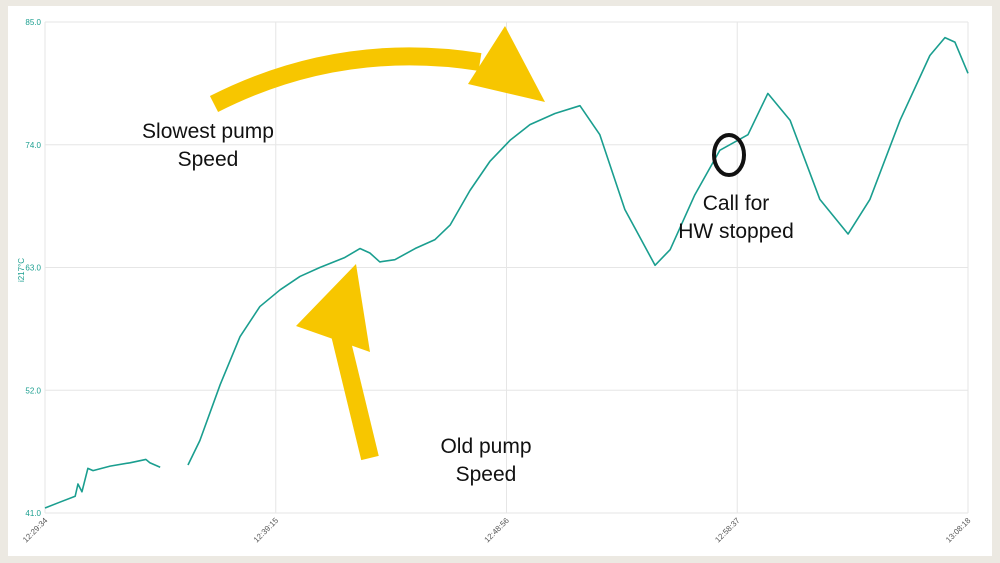 Image resolution: width=1000 pixels, height=563 pixels. I want to click on y-tick-label: 63.0, so click(33, 268).